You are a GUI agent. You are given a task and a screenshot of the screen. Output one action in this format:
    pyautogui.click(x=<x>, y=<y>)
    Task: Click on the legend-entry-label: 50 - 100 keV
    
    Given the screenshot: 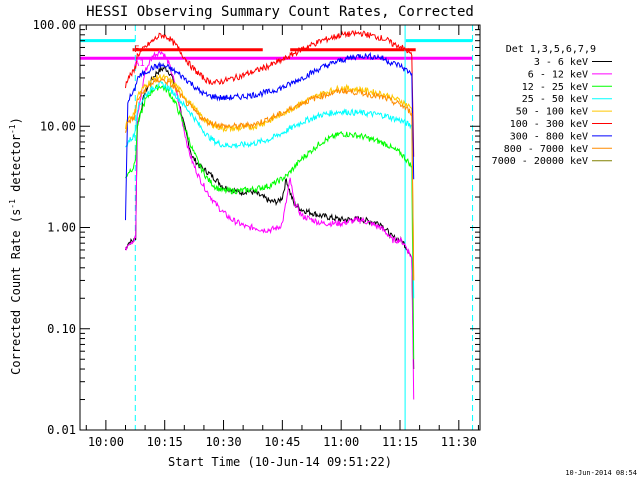 What is the action you would take?
    pyautogui.click(x=552, y=112)
    